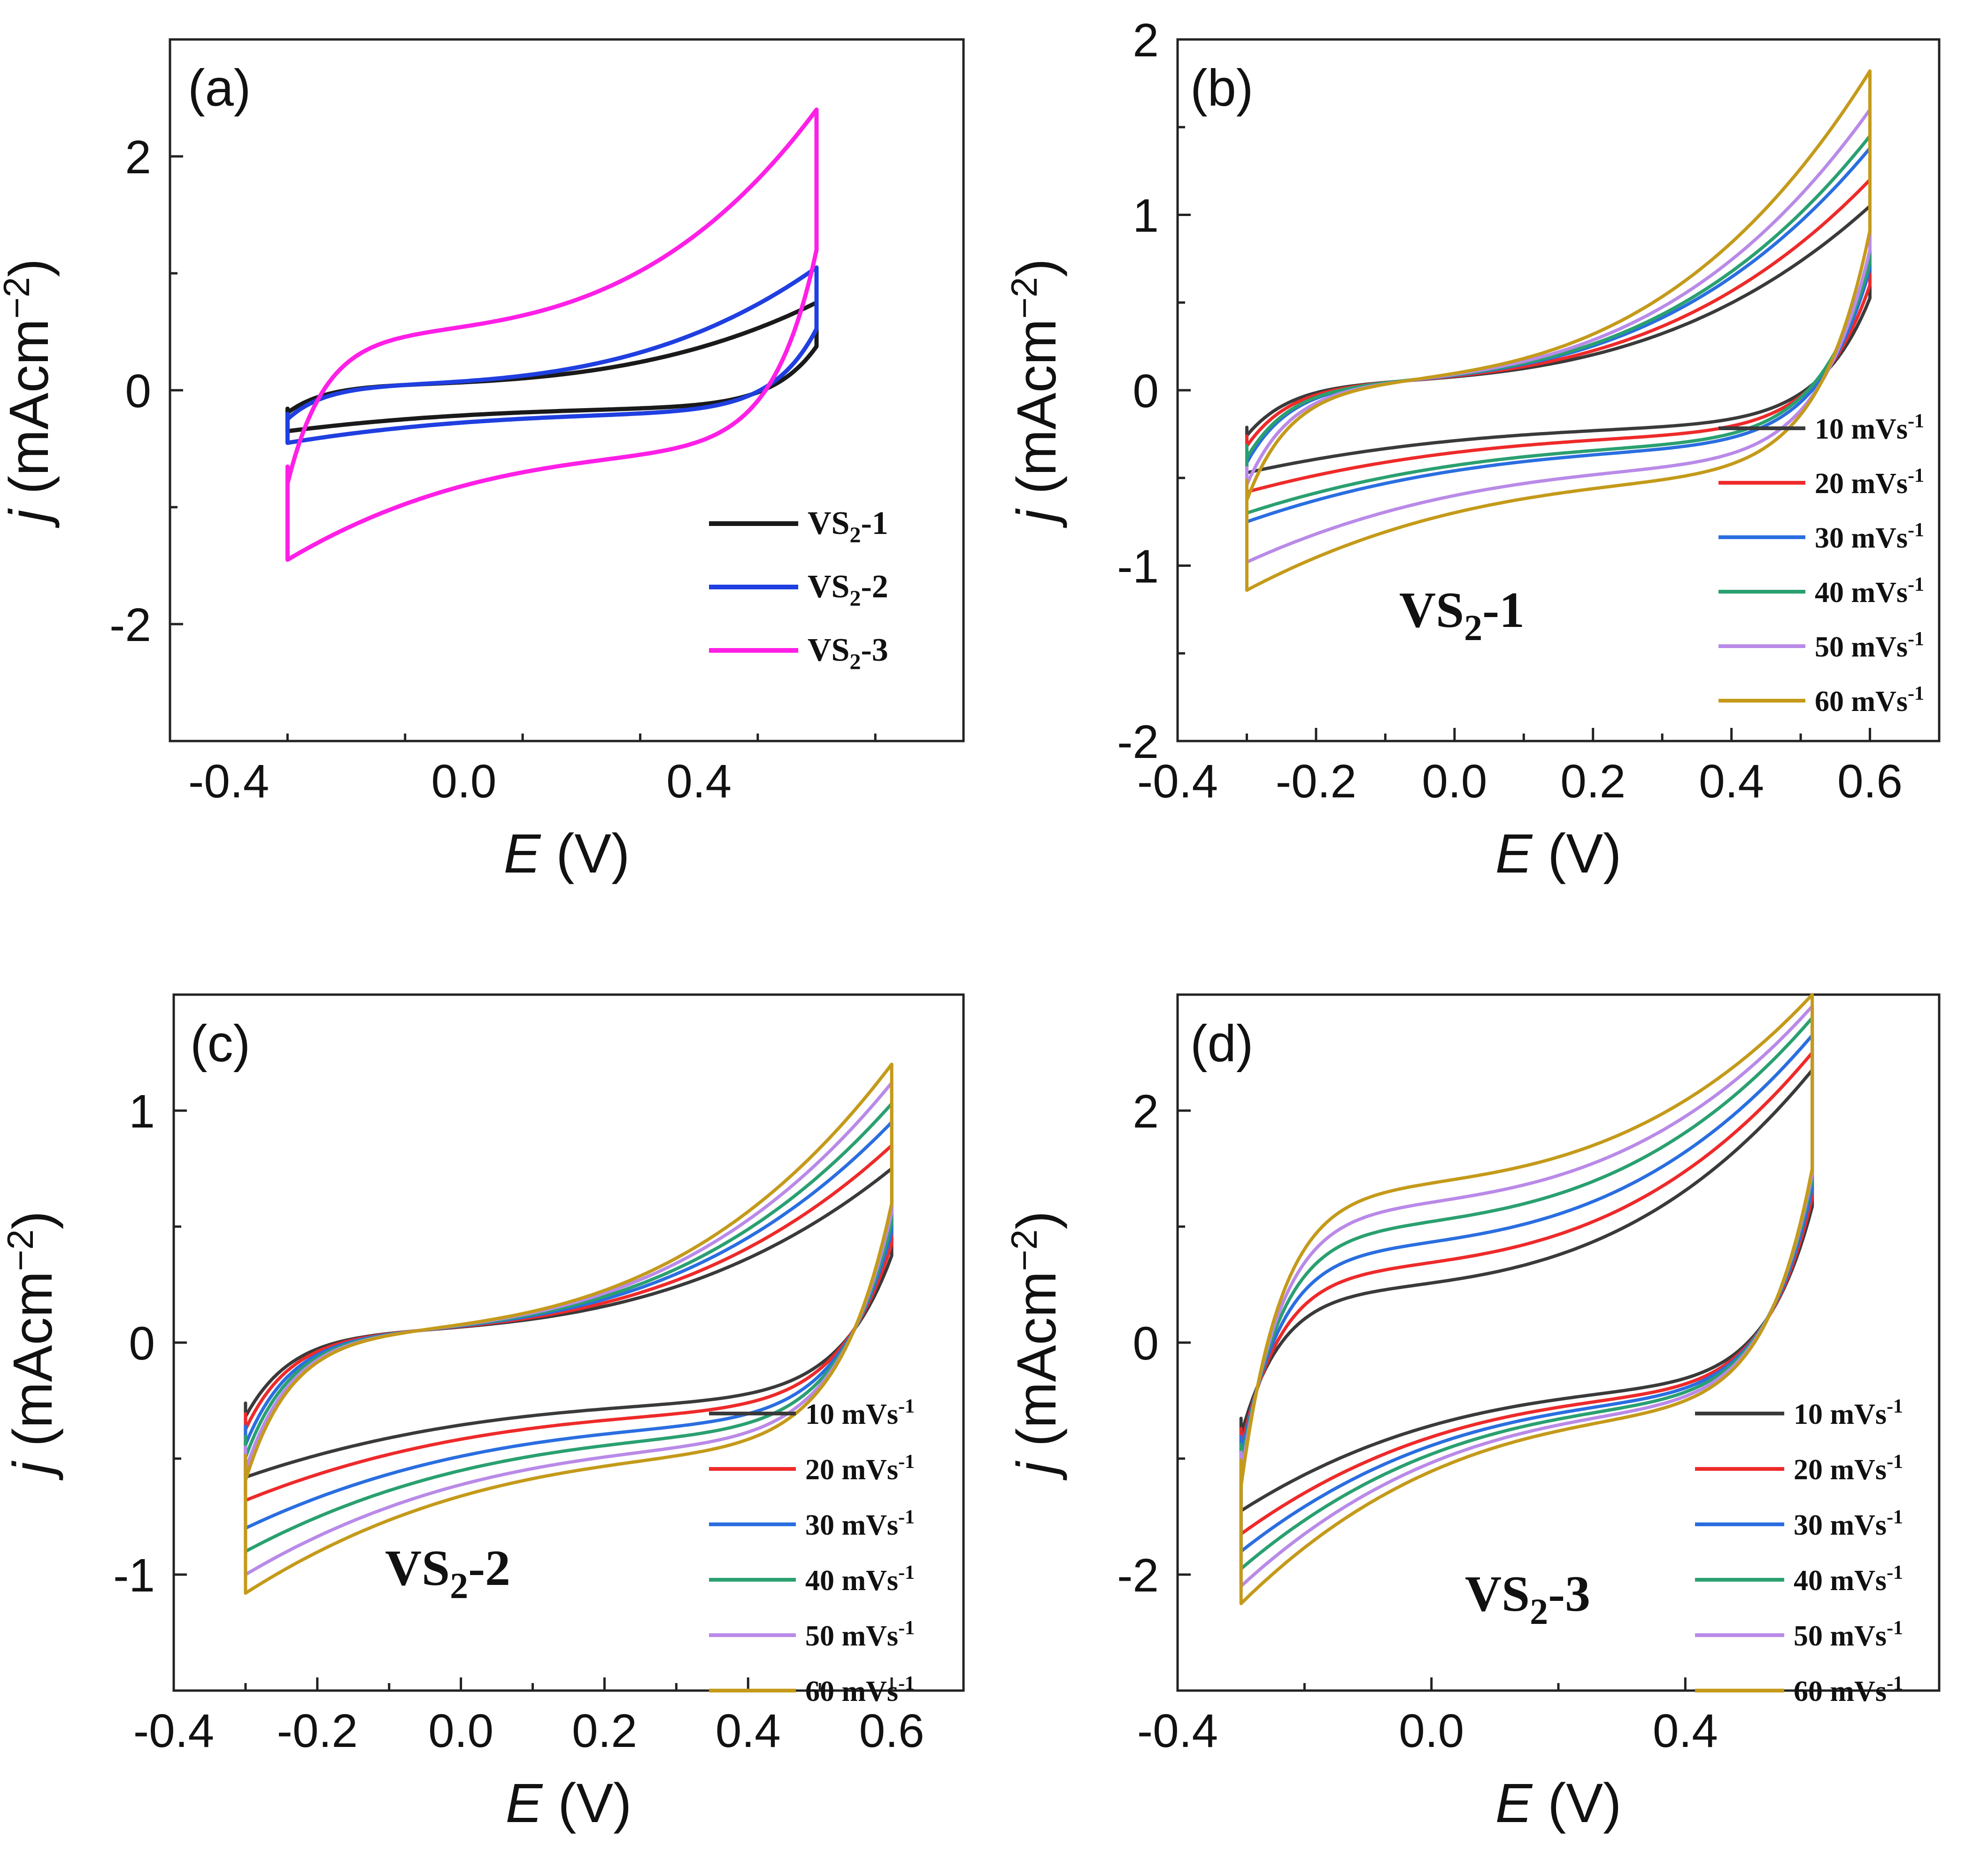 Image resolution: width=1988 pixels, height=1854 pixels. What do you see at coordinates (220, 1044) in the screenshot?
I see `panel-tag: (c)` at bounding box center [220, 1044].